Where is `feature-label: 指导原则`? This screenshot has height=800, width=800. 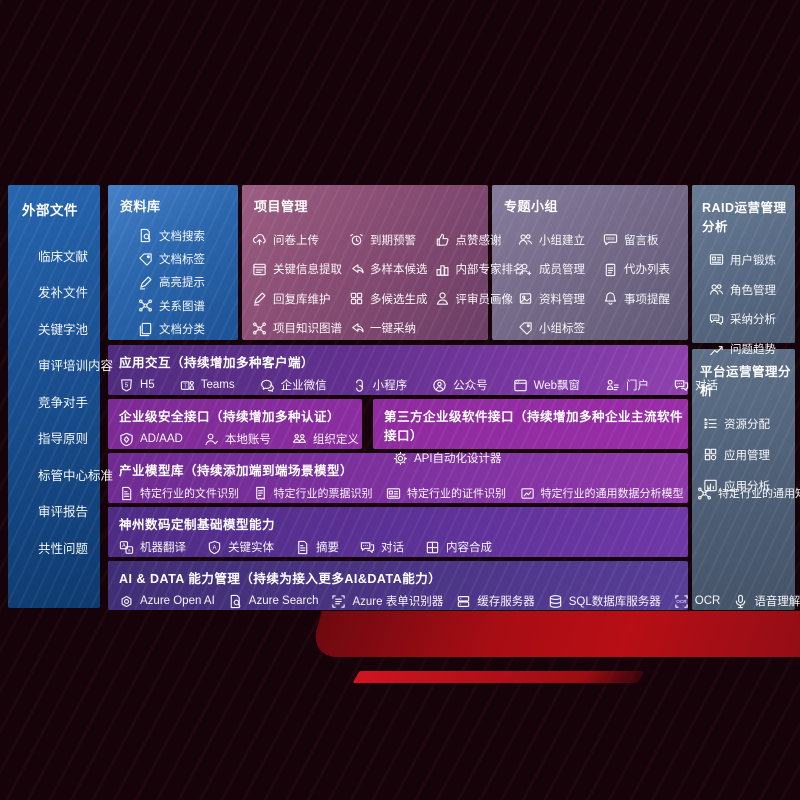 feature-label: 指导原则 is located at coordinates (63, 439).